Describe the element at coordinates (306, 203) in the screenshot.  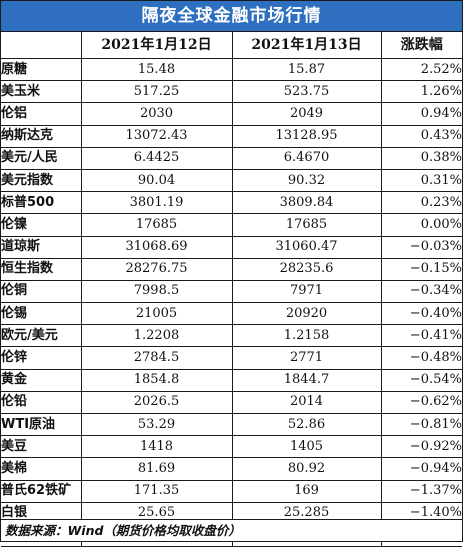
I see `row-value-date-2: 3809.84` at that location.